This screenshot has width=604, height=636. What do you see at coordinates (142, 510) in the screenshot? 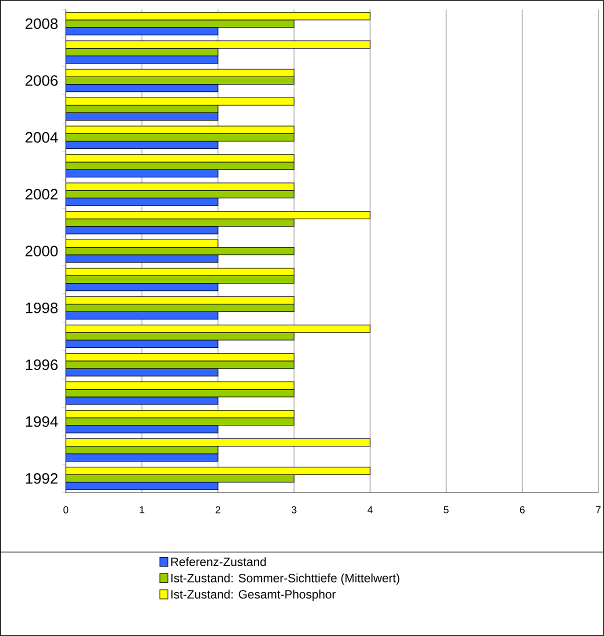
I see `x-tick-label: 1` at bounding box center [142, 510].